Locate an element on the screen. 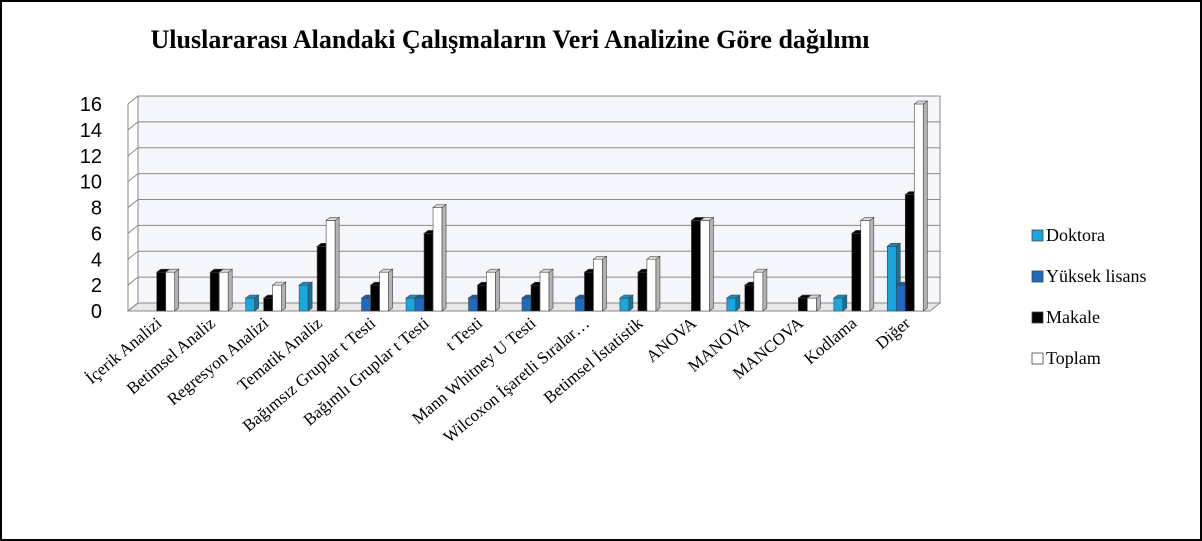 The width and height of the screenshot is (1202, 541). legend-label: Makale is located at coordinates (1073, 317).